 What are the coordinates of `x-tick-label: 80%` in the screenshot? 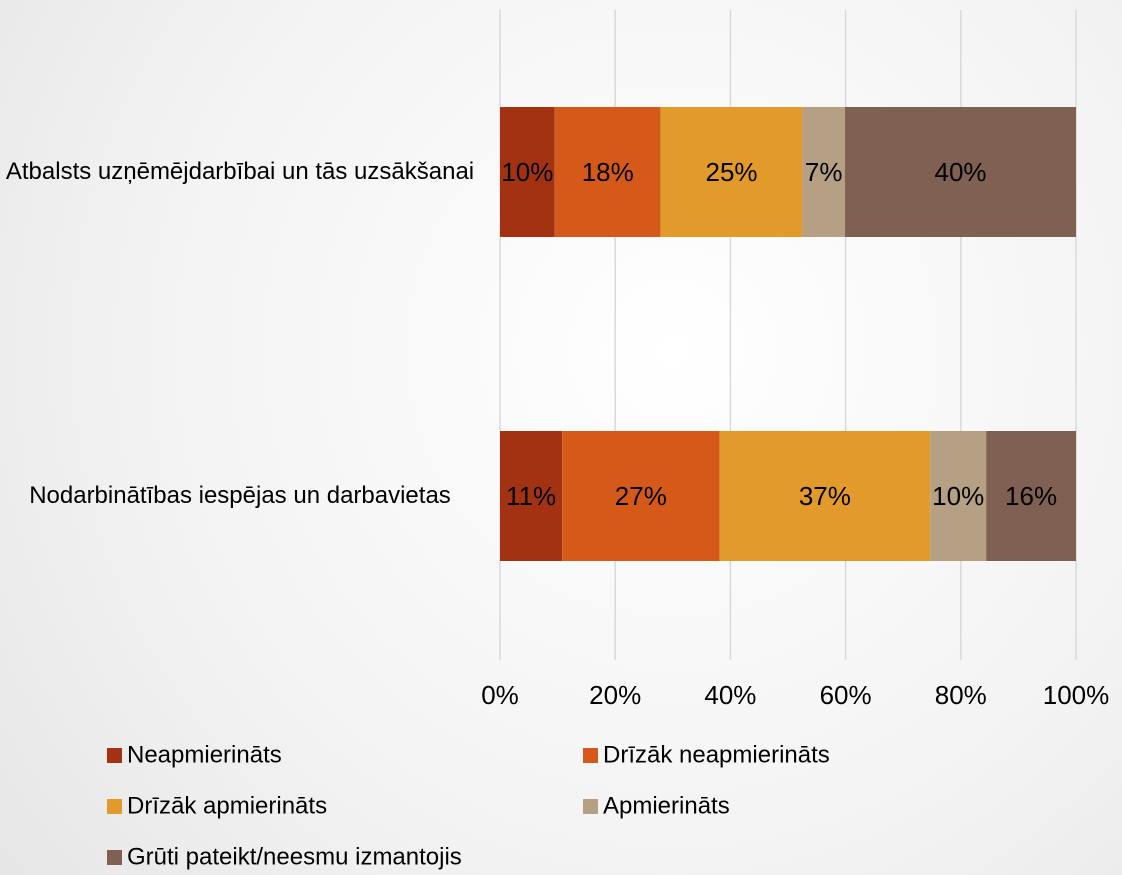 It's located at (961, 695).